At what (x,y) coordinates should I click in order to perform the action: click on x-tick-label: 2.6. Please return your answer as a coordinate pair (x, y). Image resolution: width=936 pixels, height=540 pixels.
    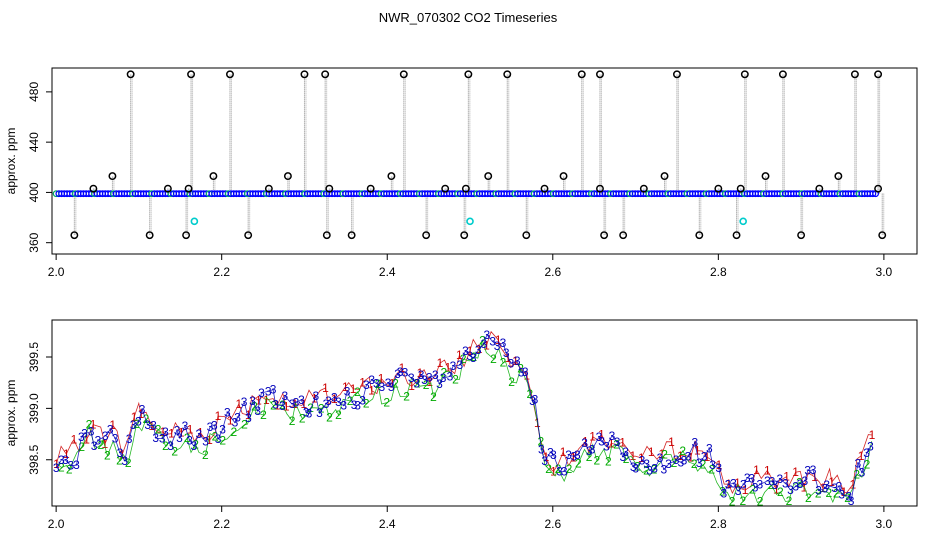
    Looking at the image, I should click on (552, 524).